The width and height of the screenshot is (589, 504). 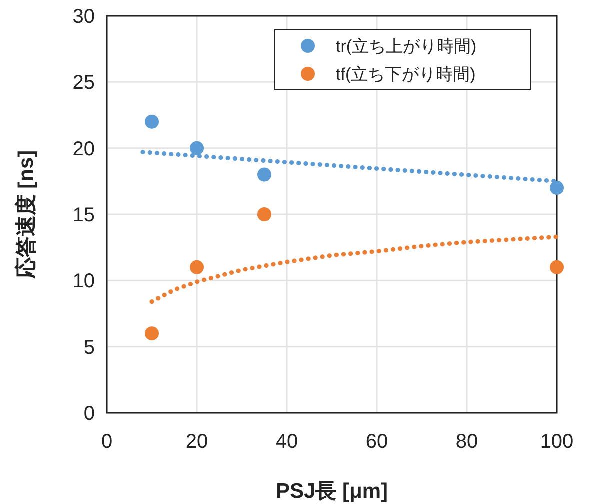 I want to click on y-tick-label: 25, so click(x=83, y=83).